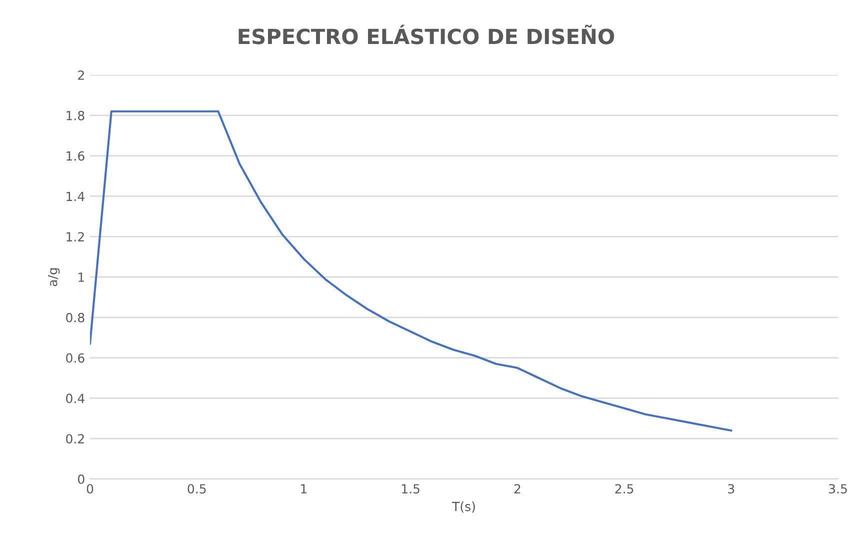 This screenshot has width=852, height=547. I want to click on y-tick-label: 0.8, so click(75, 317).